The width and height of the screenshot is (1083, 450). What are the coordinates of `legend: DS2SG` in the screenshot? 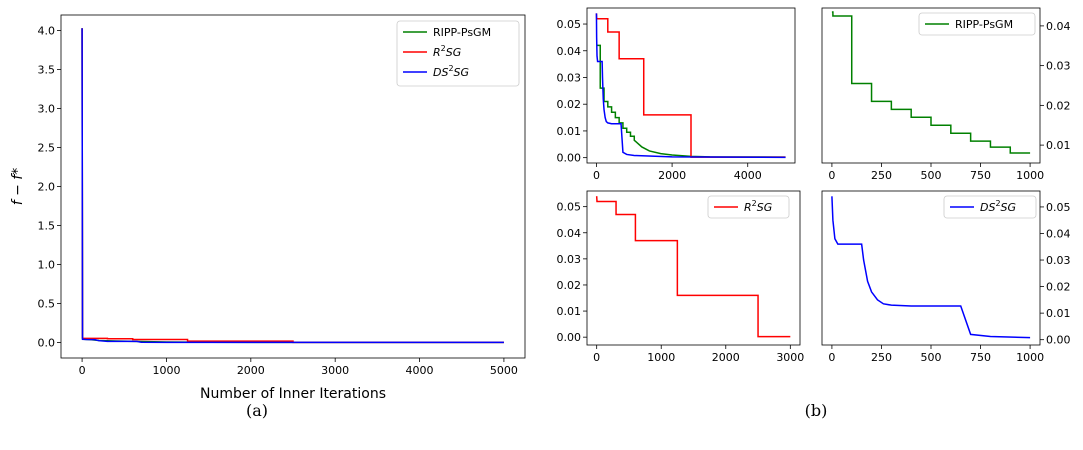 It's located at (990, 207).